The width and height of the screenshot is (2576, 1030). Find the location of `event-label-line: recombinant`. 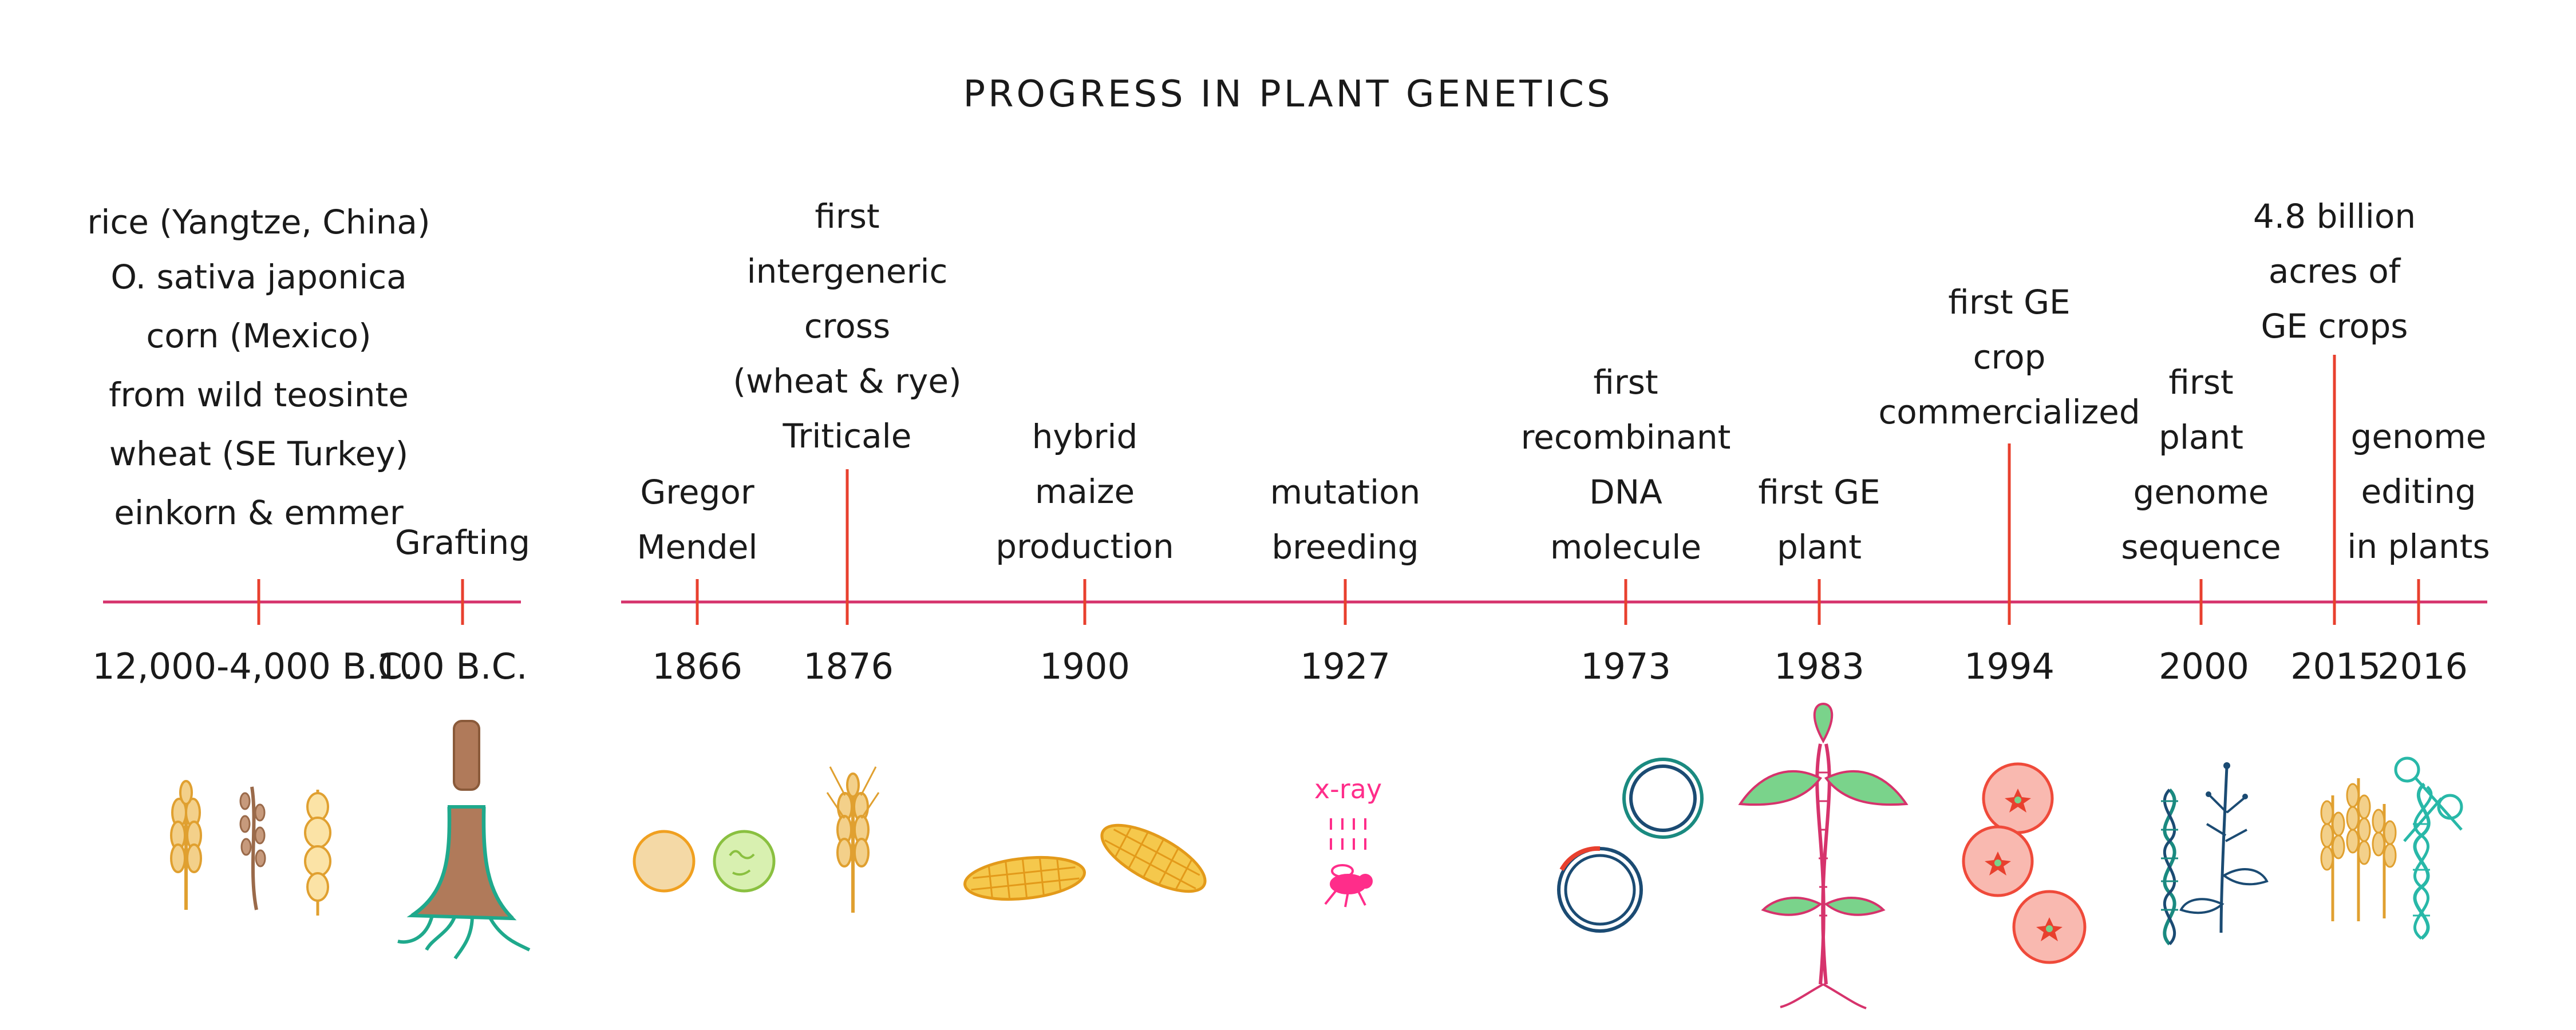

event-label-line: recombinant is located at coordinates (1625, 437).